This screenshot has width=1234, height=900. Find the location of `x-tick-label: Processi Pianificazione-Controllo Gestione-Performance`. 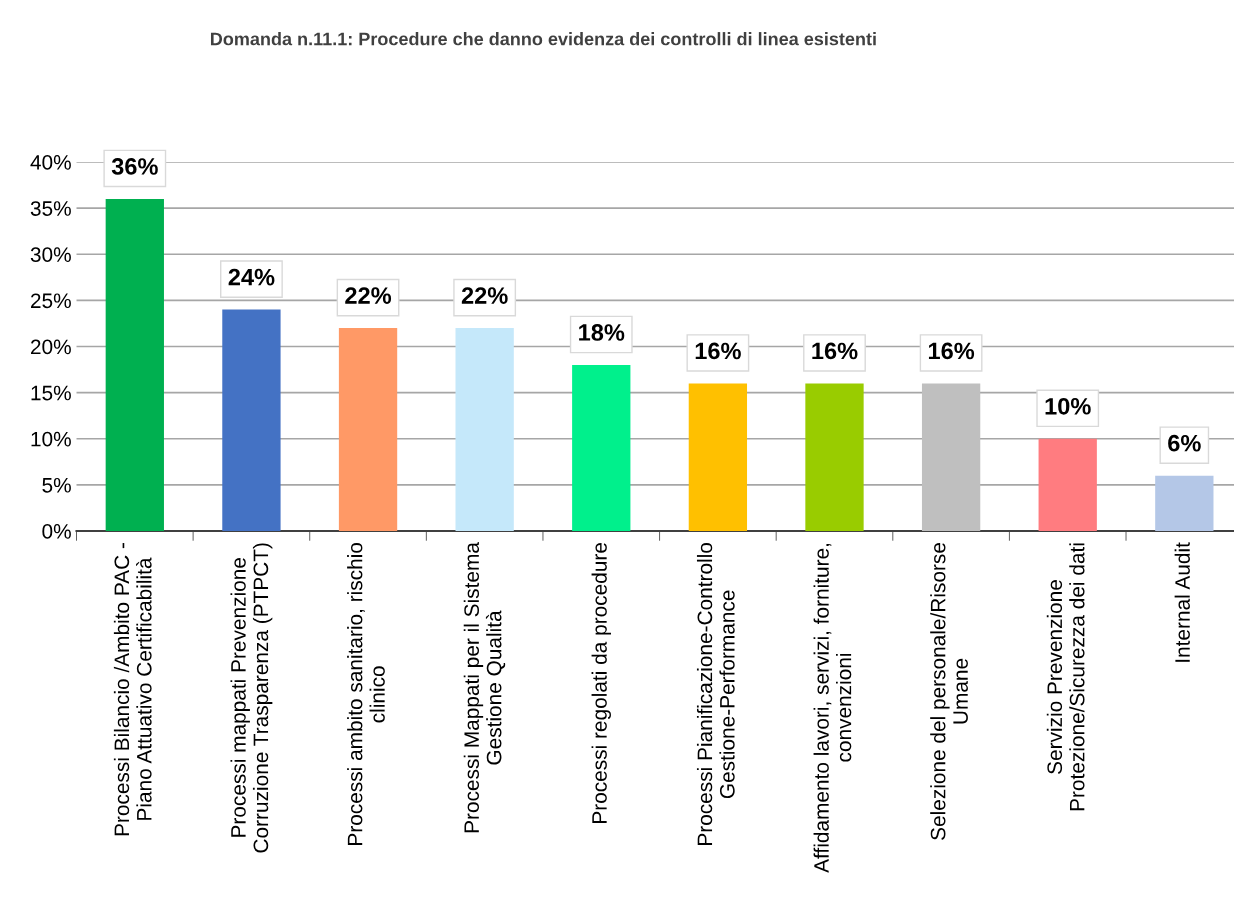

x-tick-label: Processi Pianificazione-Controllo Gestione-Performance is located at coordinates (715, 693).